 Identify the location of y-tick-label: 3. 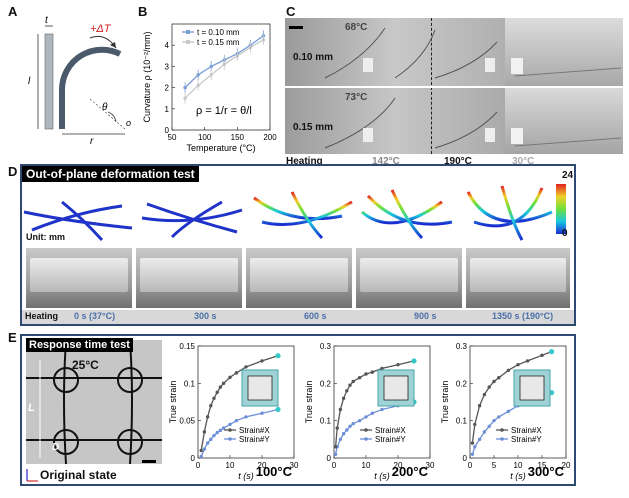
(167, 66).